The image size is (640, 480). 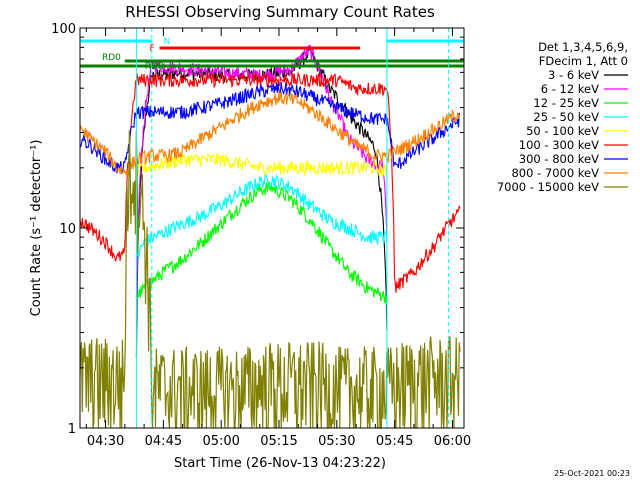 I want to click on legend-label-5: 50 - 100 keV, so click(x=562, y=131).